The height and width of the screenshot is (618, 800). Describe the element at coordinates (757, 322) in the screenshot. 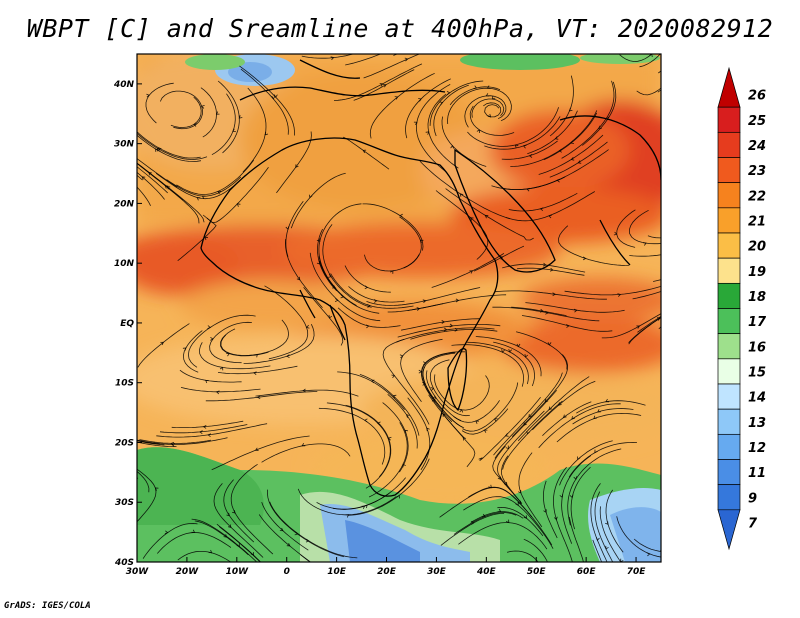

I see `colorbar-label: 17` at that location.